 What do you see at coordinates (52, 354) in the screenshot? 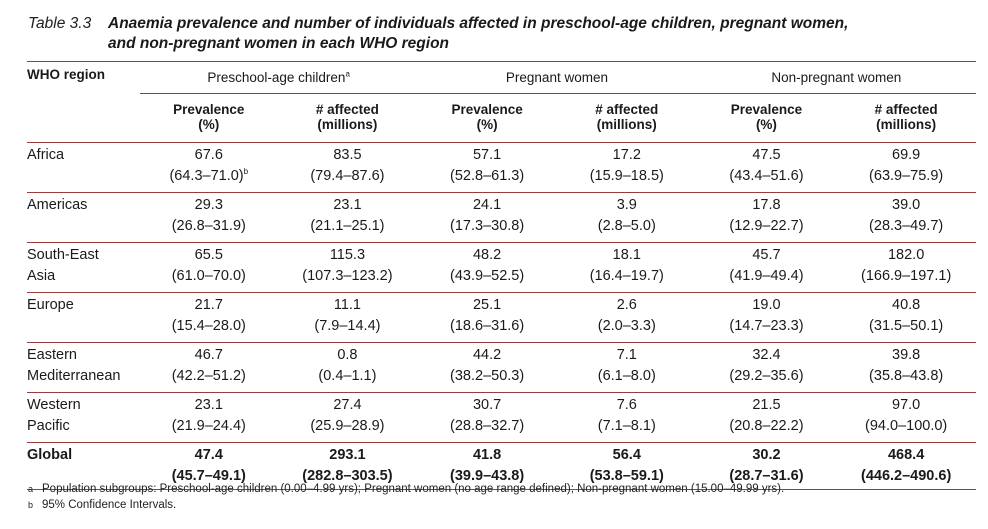
I see `region-name-line1: Eastern` at bounding box center [52, 354].